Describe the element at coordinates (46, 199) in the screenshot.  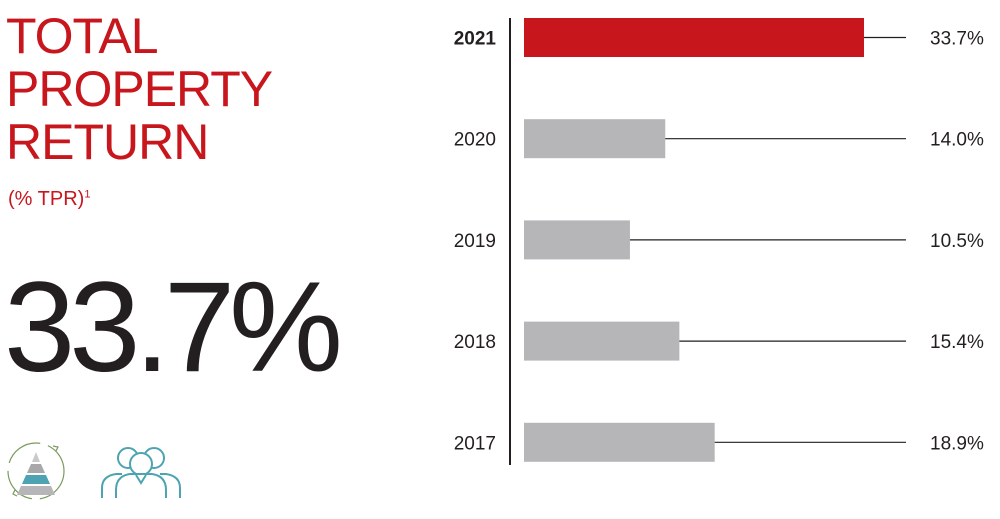
I see `subtitle-text: (% TPR)` at that location.